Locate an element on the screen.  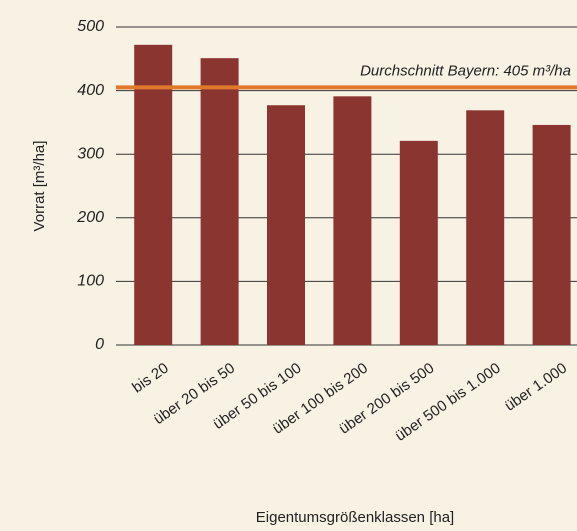
y-tick-label: 500 is located at coordinates (90, 26).